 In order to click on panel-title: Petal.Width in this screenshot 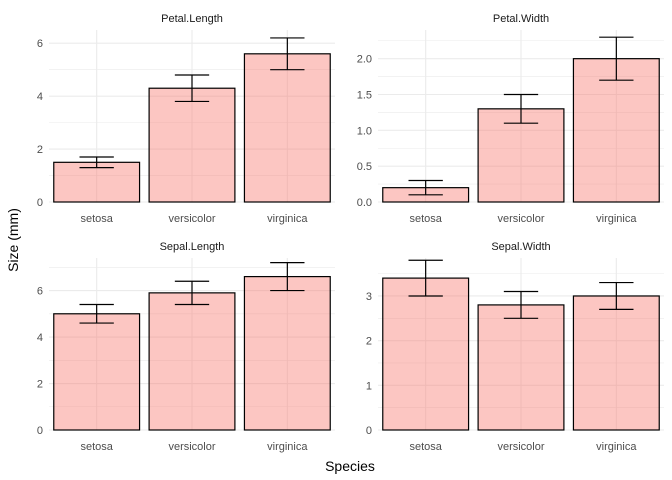, I will do `click(521, 19)`.